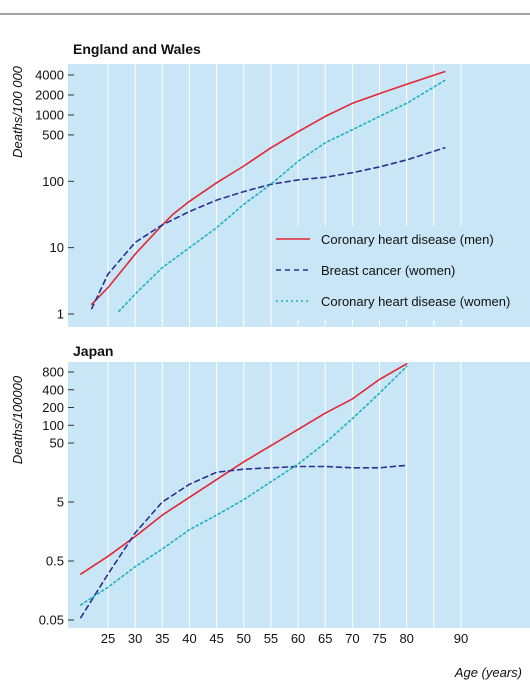 The width and height of the screenshot is (530, 685). I want to click on y-axis-label-japan: Deaths/100000, so click(17, 419).